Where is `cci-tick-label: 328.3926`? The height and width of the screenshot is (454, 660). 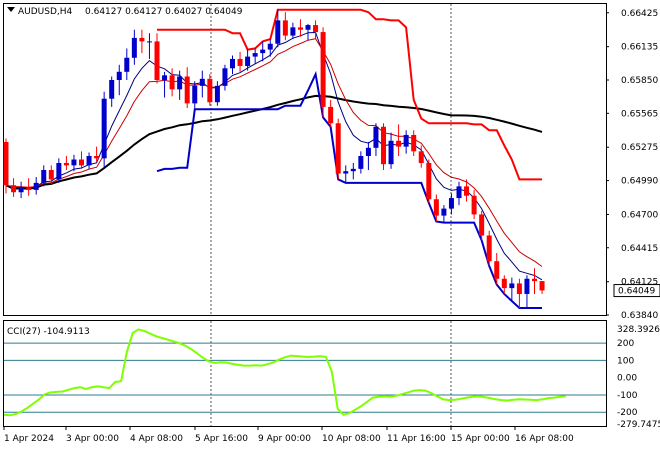
cci-tick-label: 328.3926 is located at coordinates (638, 330).